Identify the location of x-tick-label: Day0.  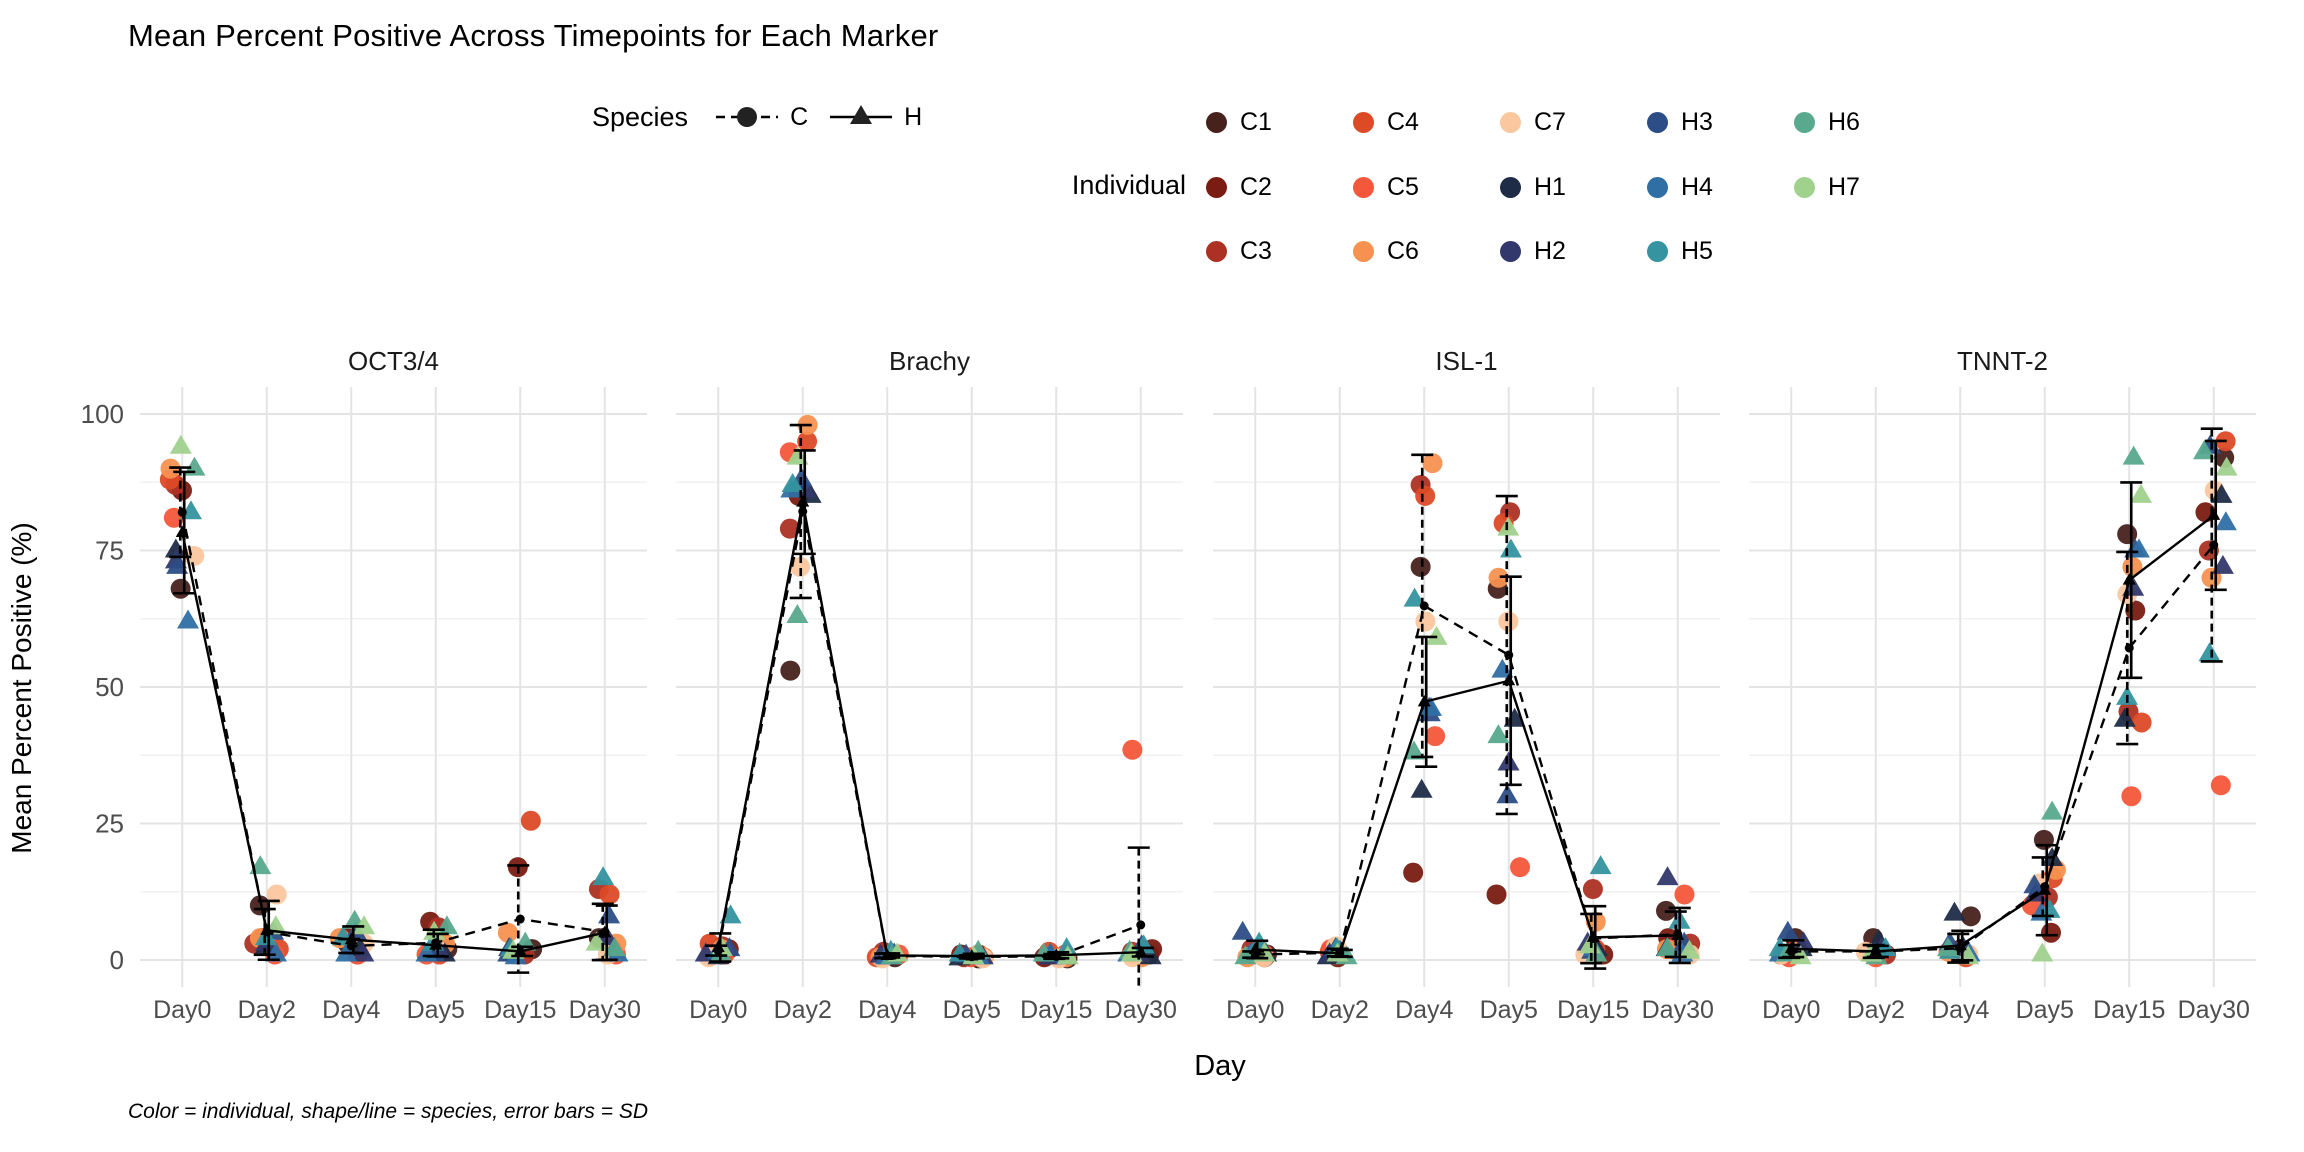
(718, 1010).